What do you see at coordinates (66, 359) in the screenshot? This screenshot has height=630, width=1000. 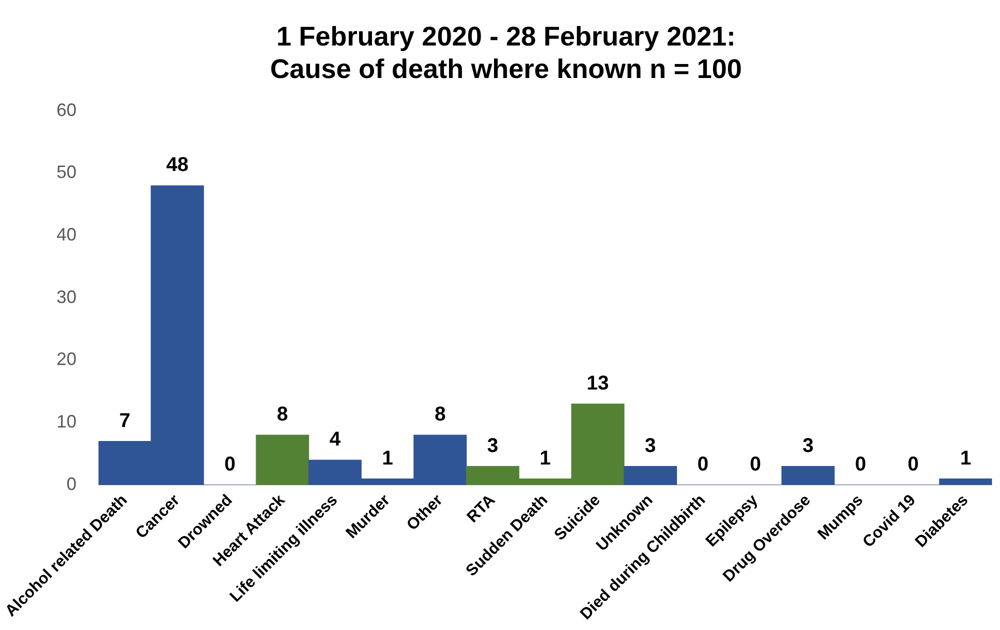 I see `y-tick-label: 20` at bounding box center [66, 359].